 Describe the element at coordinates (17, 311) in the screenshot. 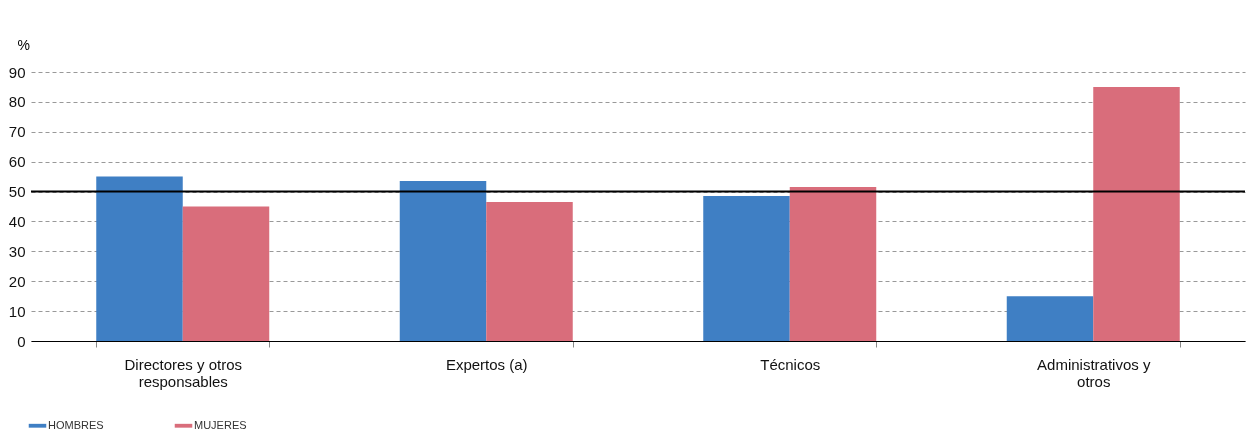

I see `y-tick-label: 10` at that location.